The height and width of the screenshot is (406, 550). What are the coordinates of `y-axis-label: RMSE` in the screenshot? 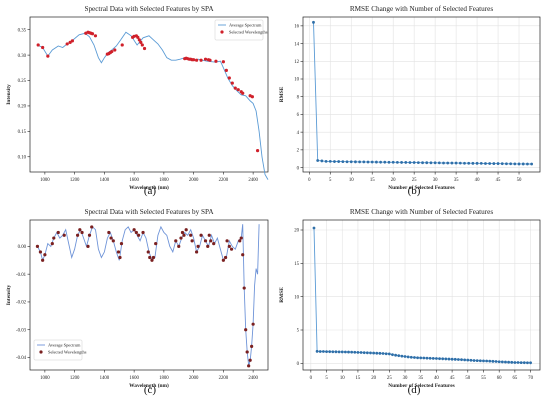 It's located at (282, 295).